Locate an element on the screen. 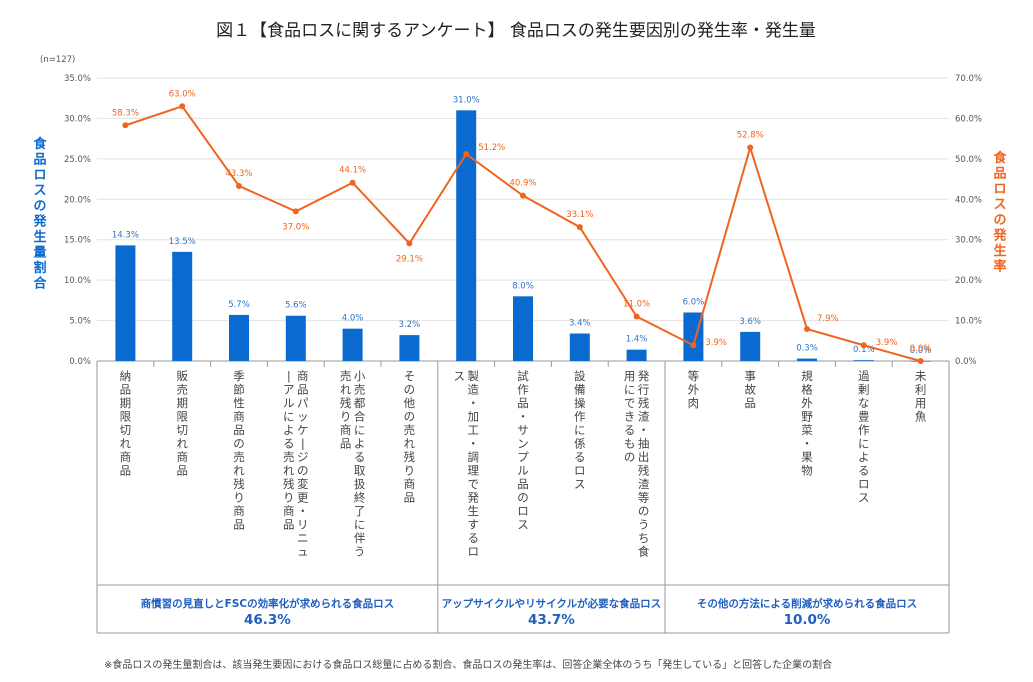 This screenshot has height=682, width=1033. category-char: 扱 is located at coordinates (360, 484).